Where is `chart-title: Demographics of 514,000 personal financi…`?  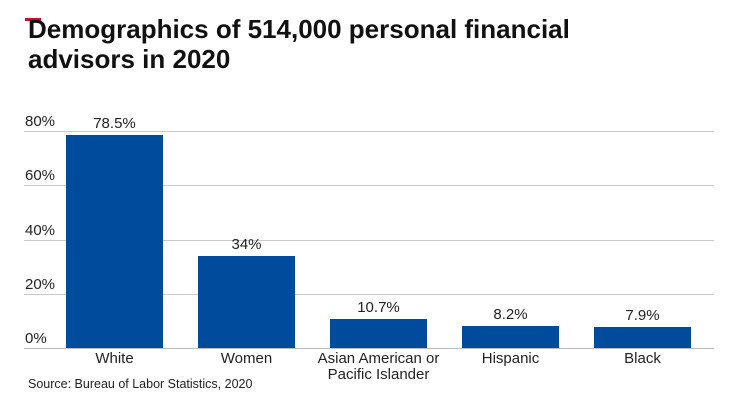
chart-title: Demographics of 514,000 personal financi… is located at coordinates (299, 44).